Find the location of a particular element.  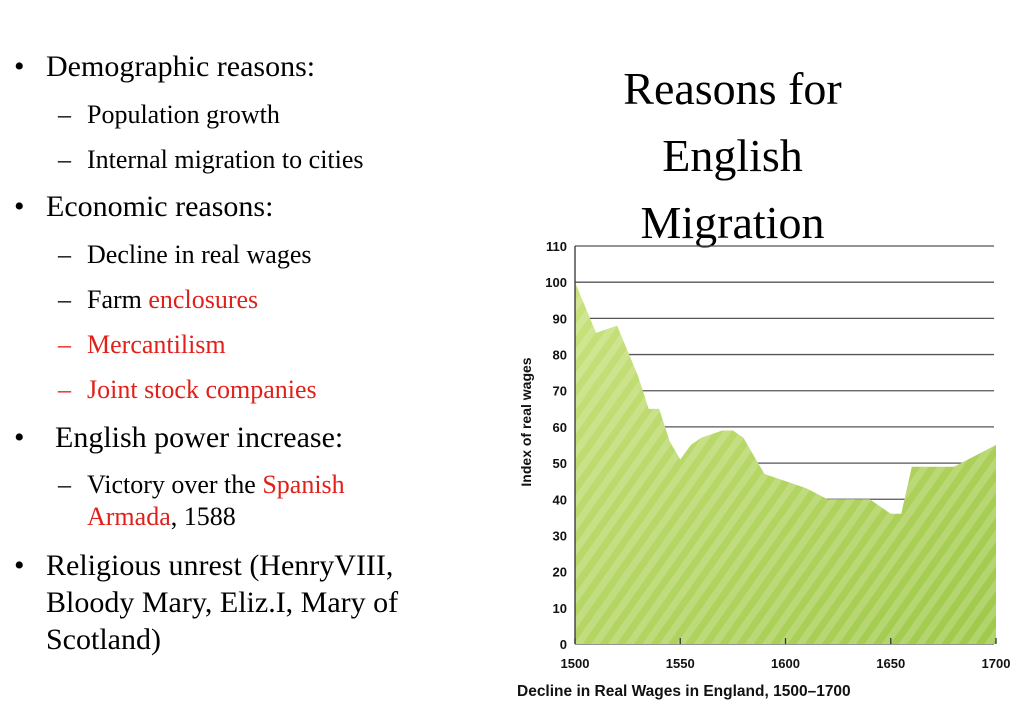

y-tick-label: 110 is located at coordinates (556, 246).